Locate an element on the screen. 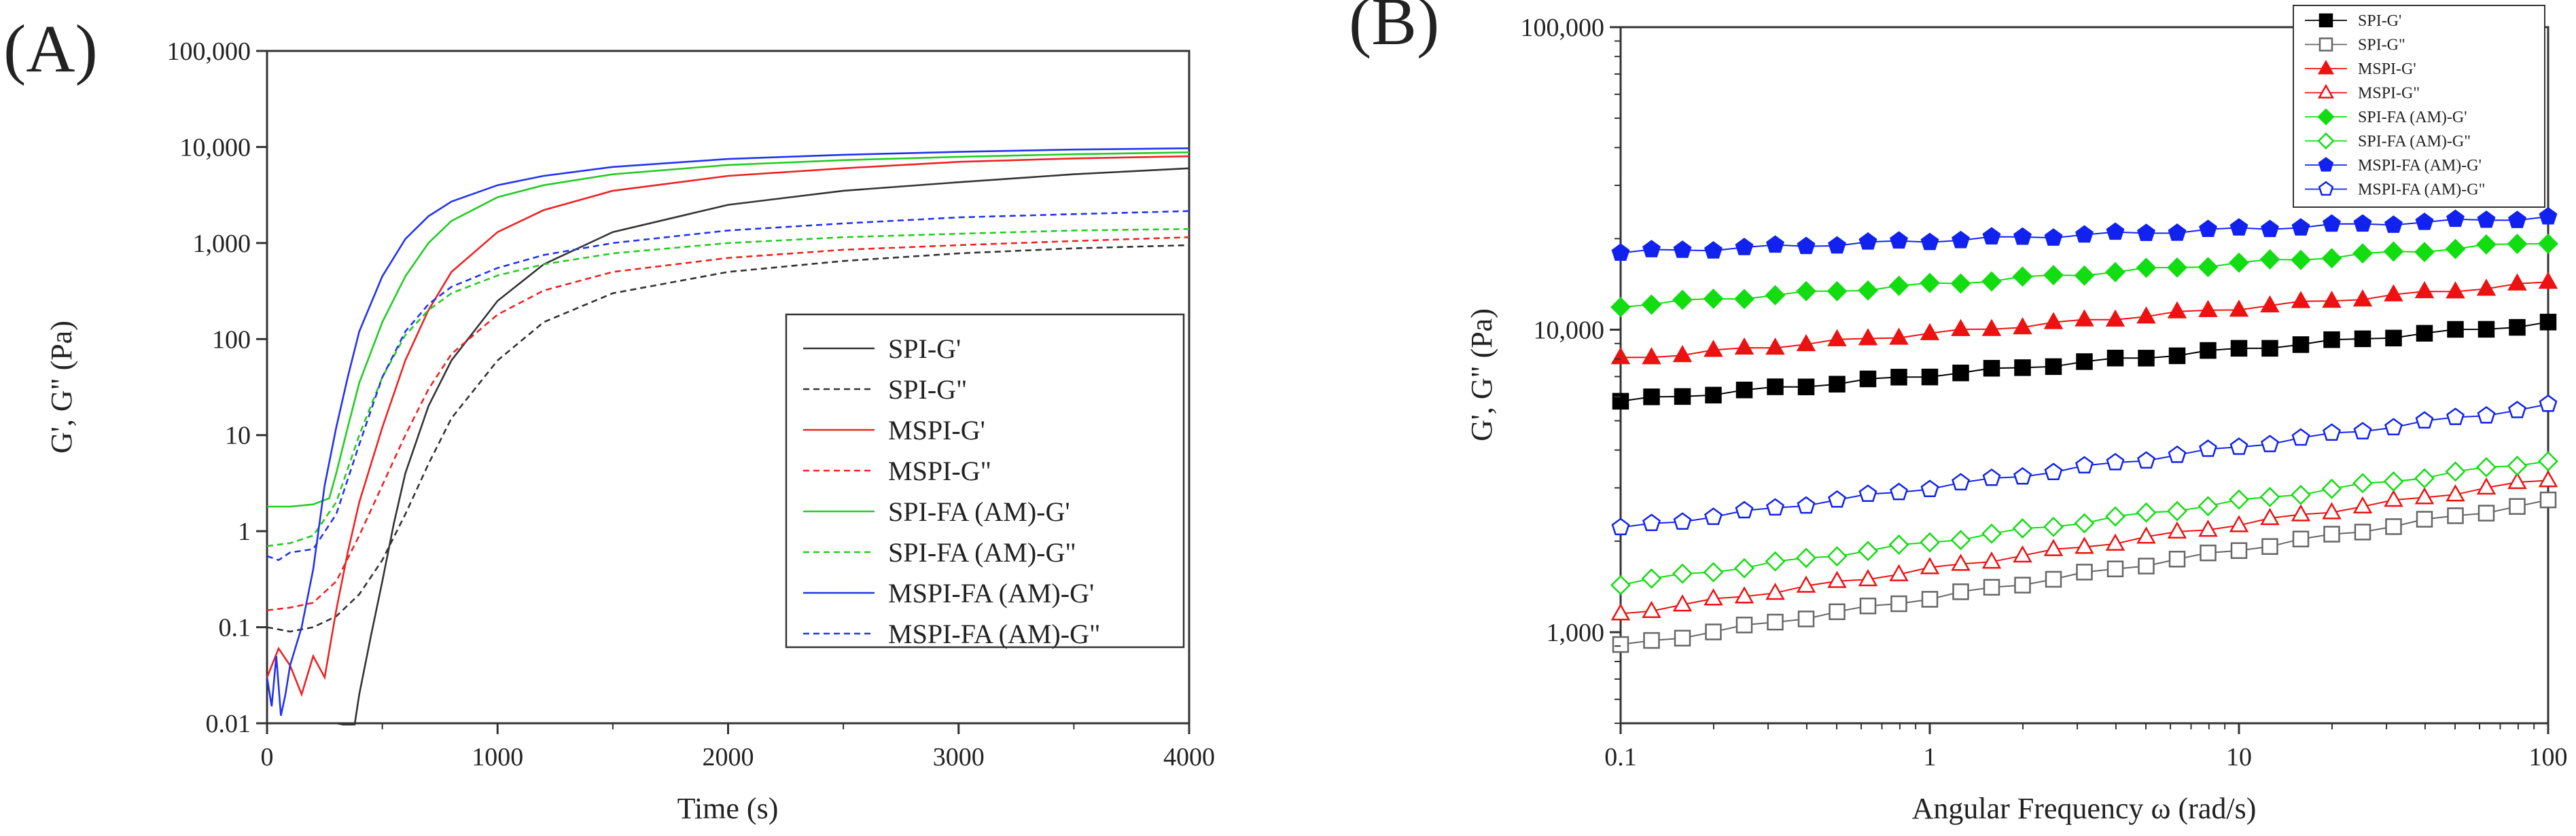 The image size is (2576, 836). panel-a-legend-label: SPI-FA (AM)-G' is located at coordinates (979, 511).